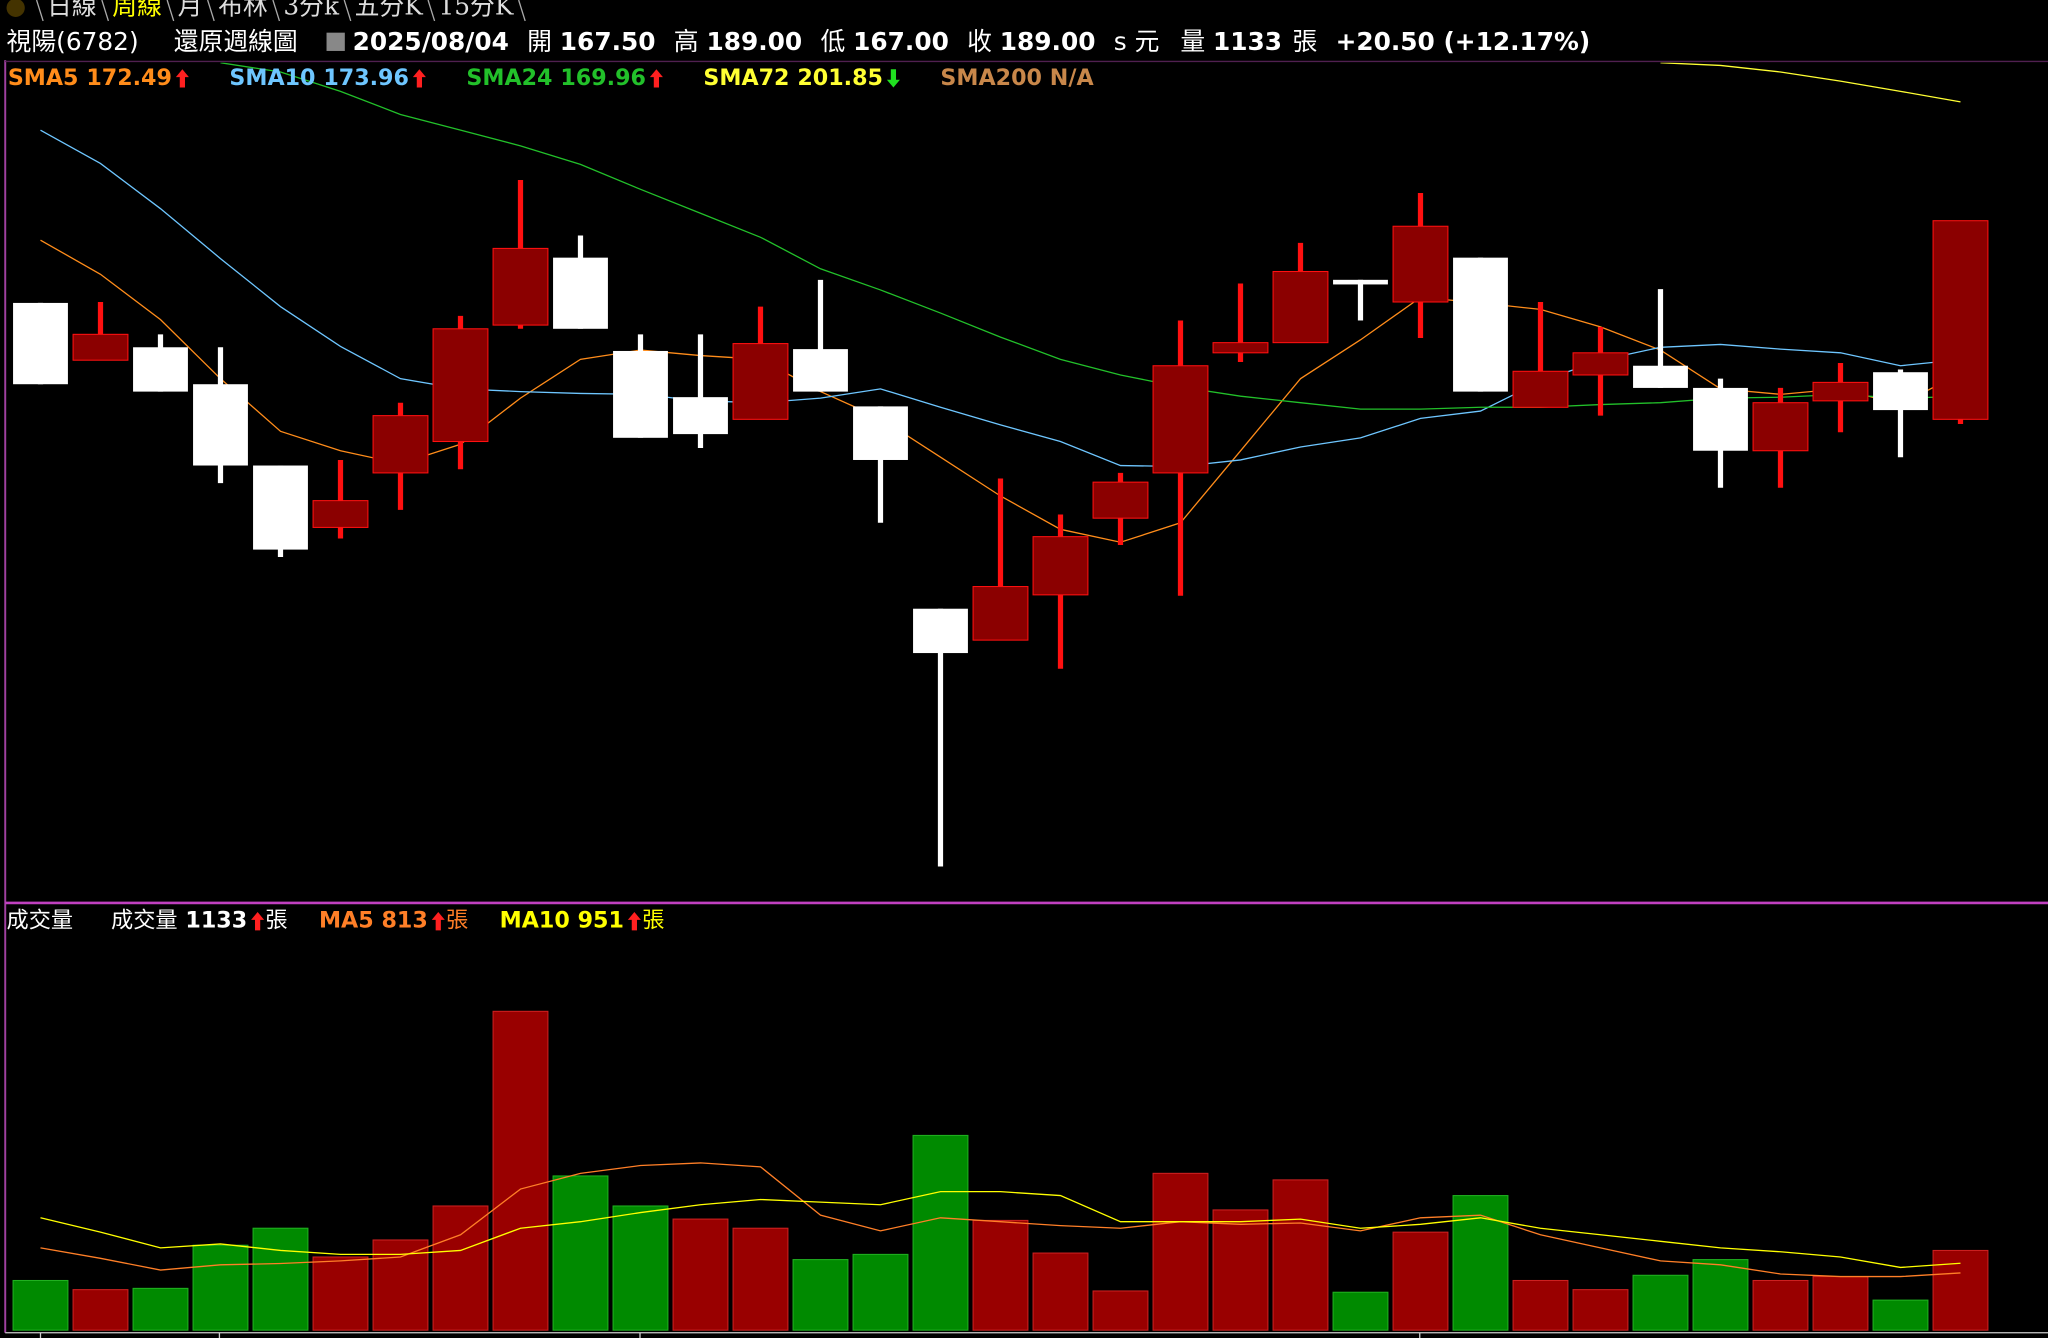 The height and width of the screenshot is (1338, 2048). I want to click on header-text: 低, so click(832, 41).